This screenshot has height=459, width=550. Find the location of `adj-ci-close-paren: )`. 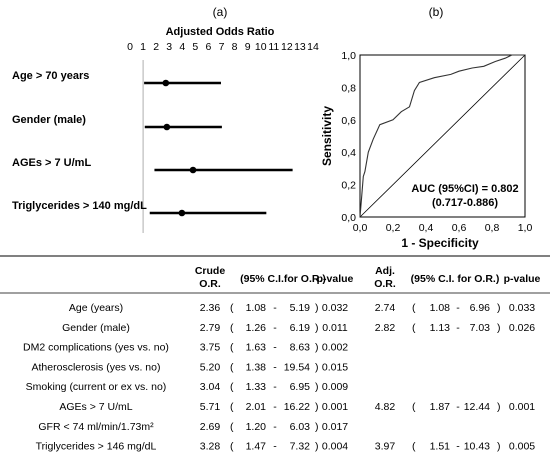

adj-ci-close-paren: ) is located at coordinates (499, 328).